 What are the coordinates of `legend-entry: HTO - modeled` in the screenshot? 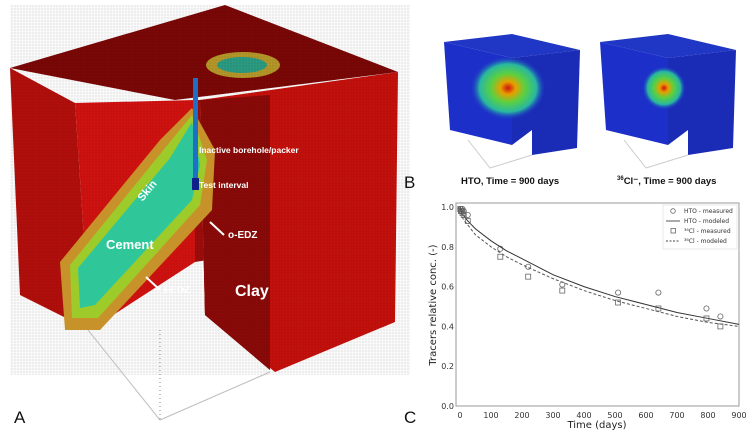 It's located at (706, 221).